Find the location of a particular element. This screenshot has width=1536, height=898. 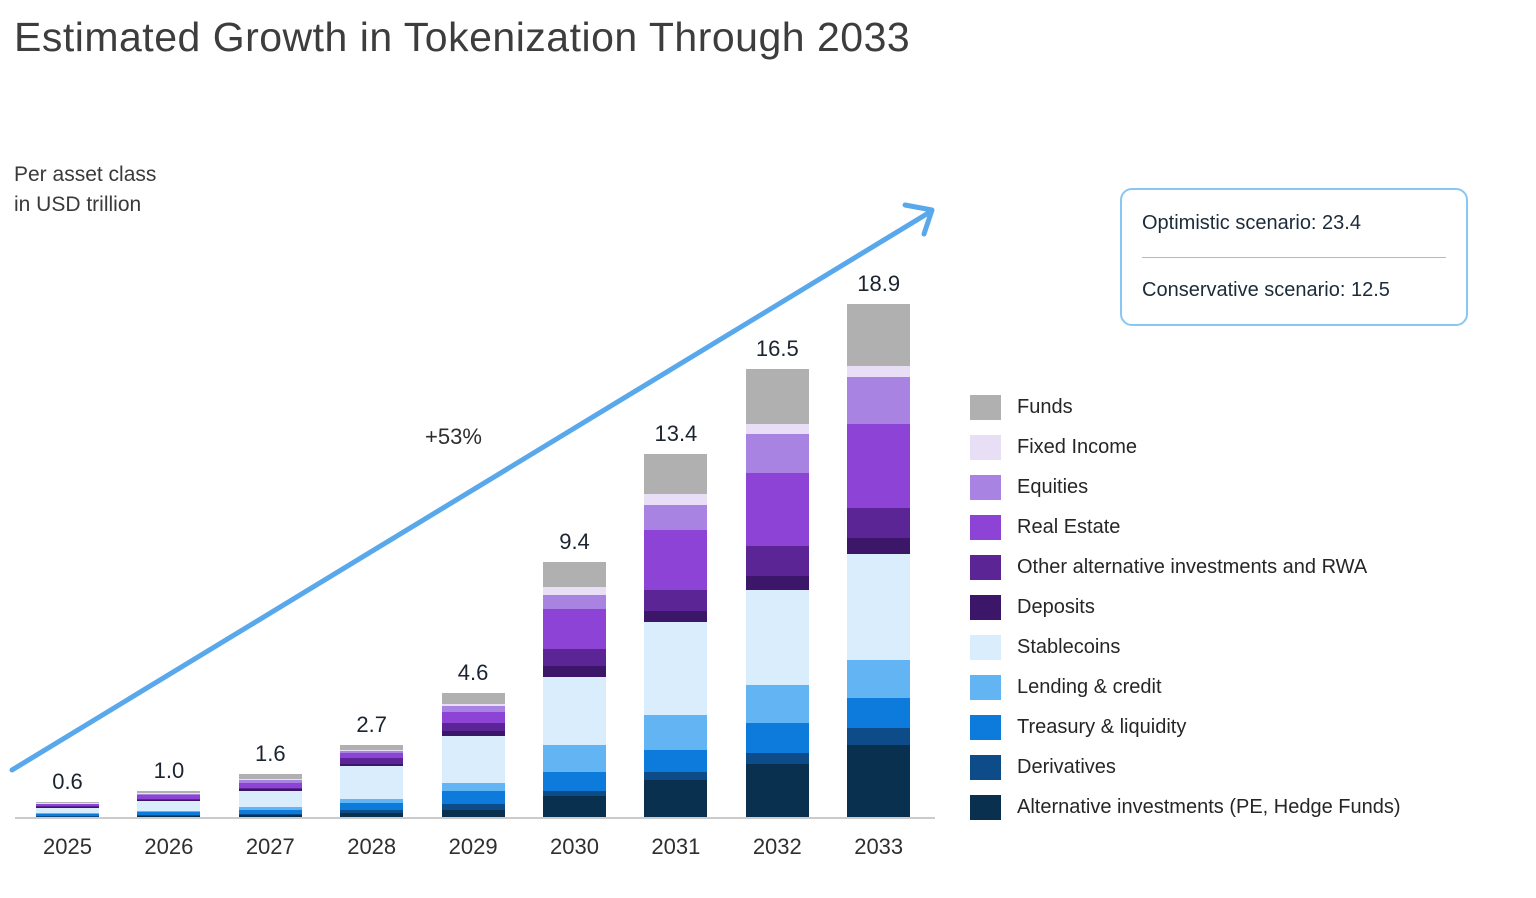

bar-2031-segment-treasury-liquidity is located at coordinates (676, 761).